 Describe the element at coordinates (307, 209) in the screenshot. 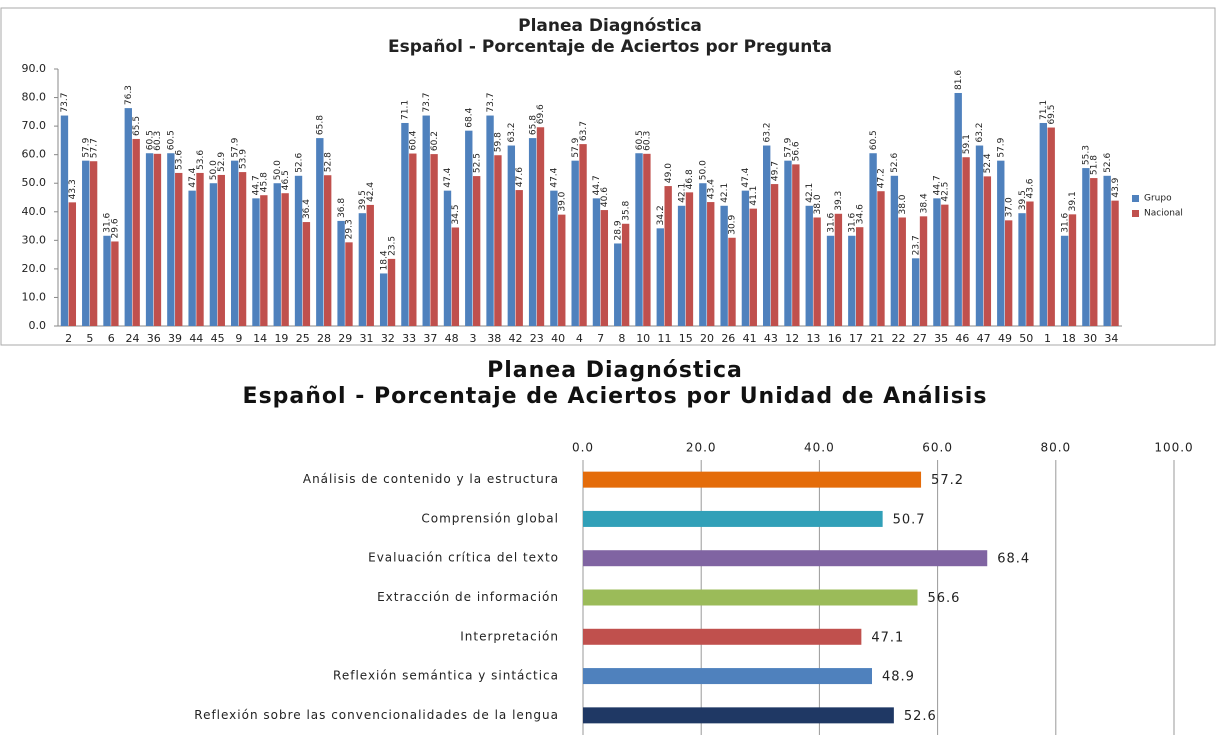

I see `data-label: 36.4` at that location.